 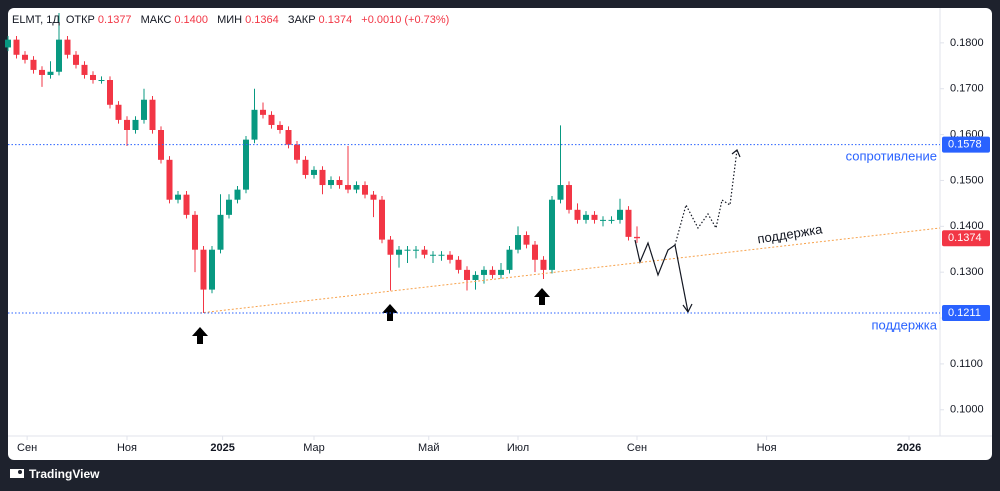 What do you see at coordinates (80, 20) in the screenshot?
I see `label: ОТКР` at bounding box center [80, 20].